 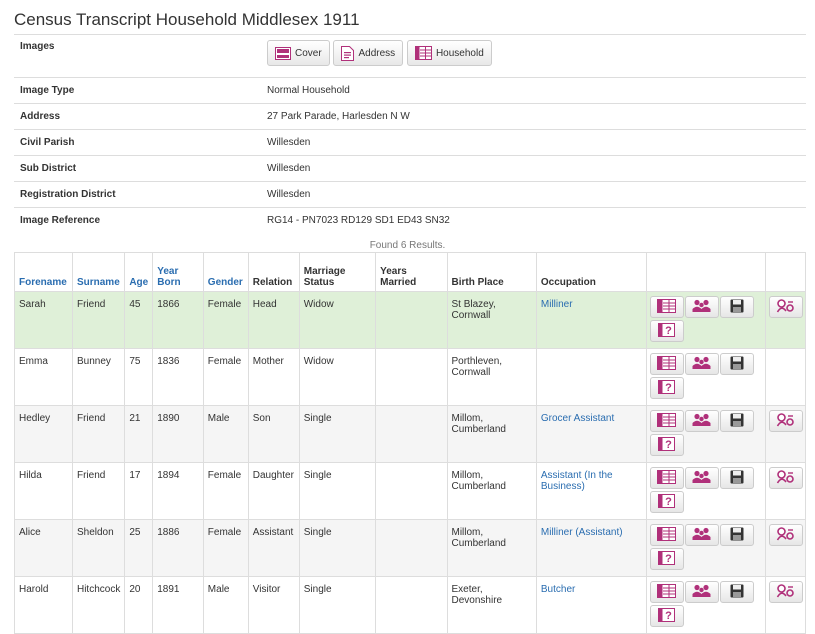 I want to click on birth-place-line1: Porthleven,, so click(x=477, y=361).